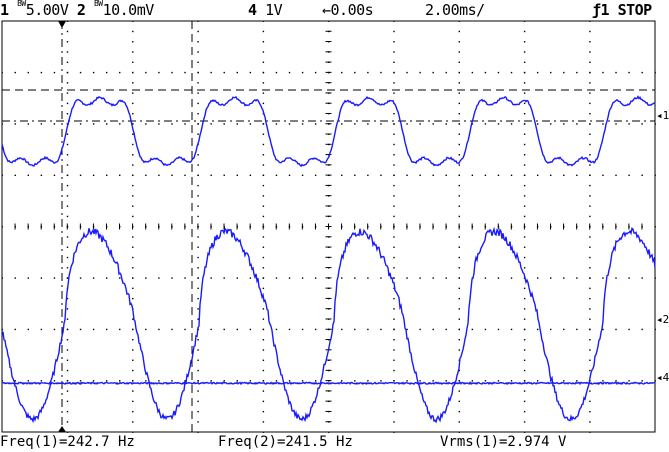 The width and height of the screenshot is (669, 452). Describe the element at coordinates (128, 10) in the screenshot. I see `ch2-scale: 10.0mV` at that location.